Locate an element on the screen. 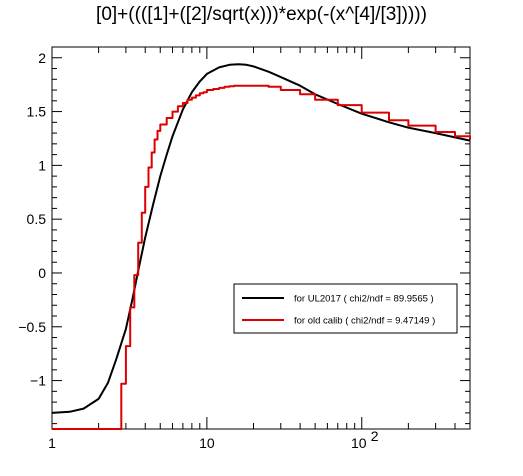  y-tick-label: 0.5 is located at coordinates (37, 219).